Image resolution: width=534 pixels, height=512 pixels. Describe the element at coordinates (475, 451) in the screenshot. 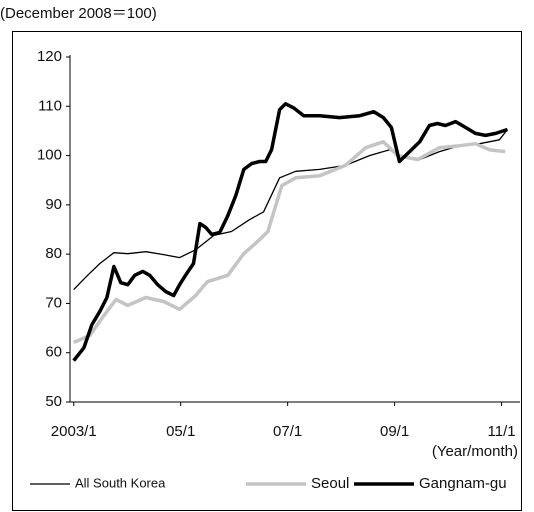

I see `x-axis-label: (Year/month)` at that location.